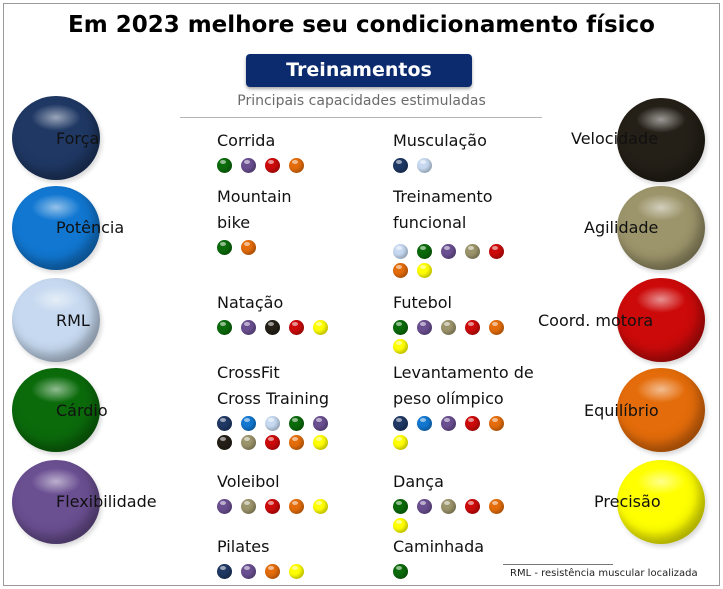 The height and width of the screenshot is (589, 723). What do you see at coordinates (361, 101) in the screenshot?
I see `section-subtitle: Principais capacidades estimuladas` at bounding box center [361, 101].